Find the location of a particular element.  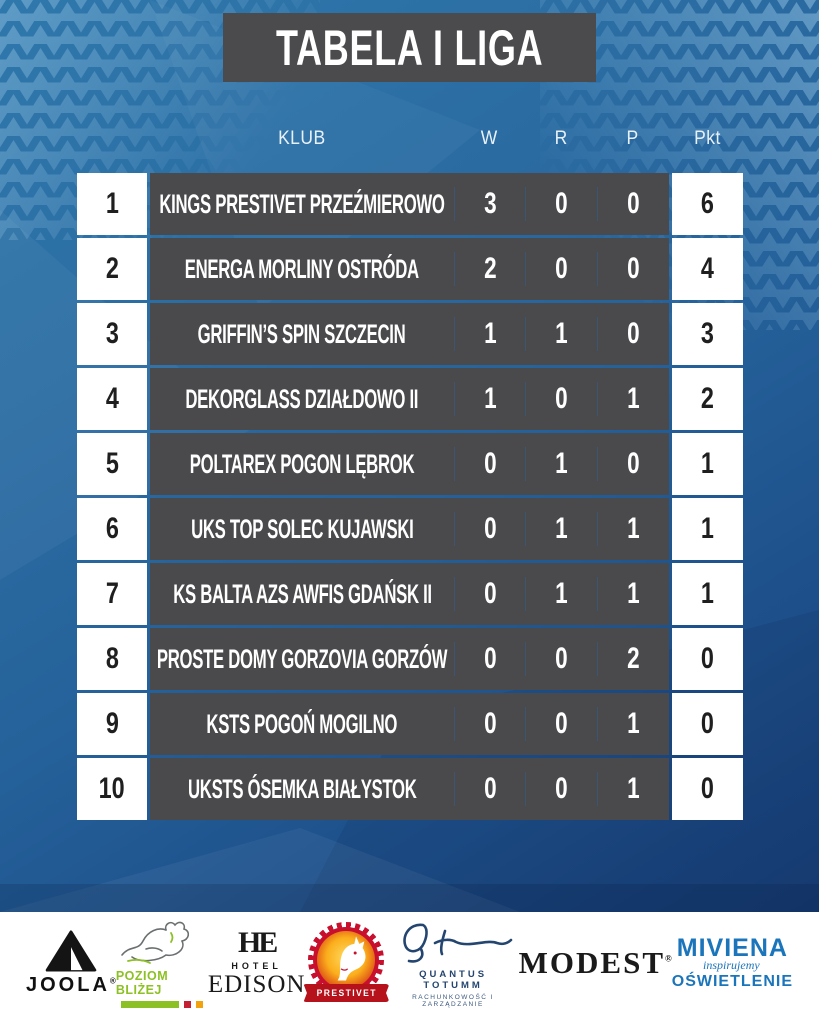

team-stats-cell: DEKORGLASS DZIAŁDOWO II 1 0 1 is located at coordinates (409, 399).